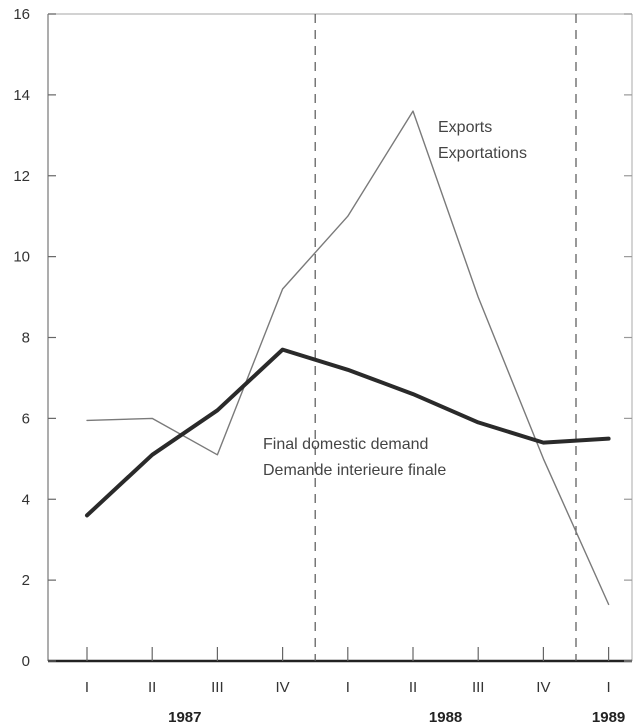  Describe the element at coordinates (21, 14) in the screenshot. I see `y-tick-label: 16` at that location.